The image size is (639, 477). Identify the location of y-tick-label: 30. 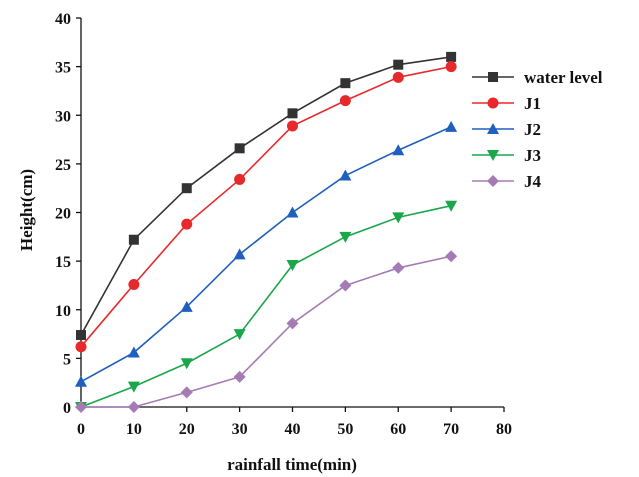
(63, 116).